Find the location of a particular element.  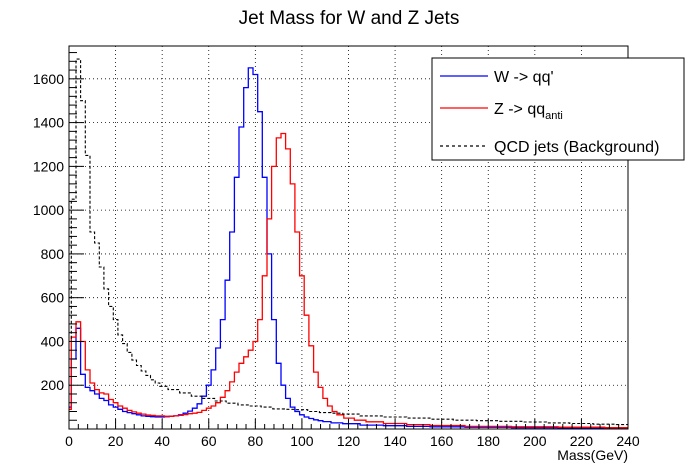

y-tick-label: 1400 is located at coordinates (48, 123).